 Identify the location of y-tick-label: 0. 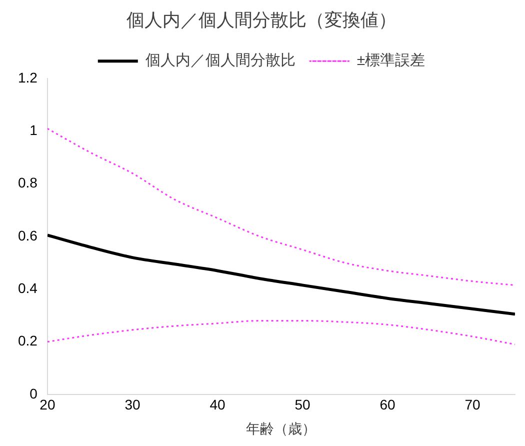
(34, 393).